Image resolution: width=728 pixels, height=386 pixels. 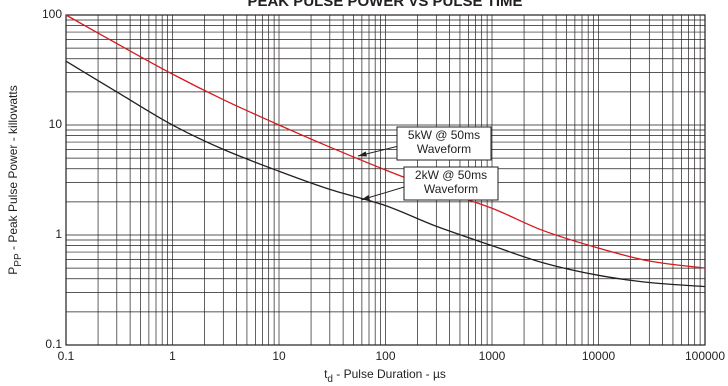 I want to click on x-tick-label: 100000, so click(x=705, y=356).